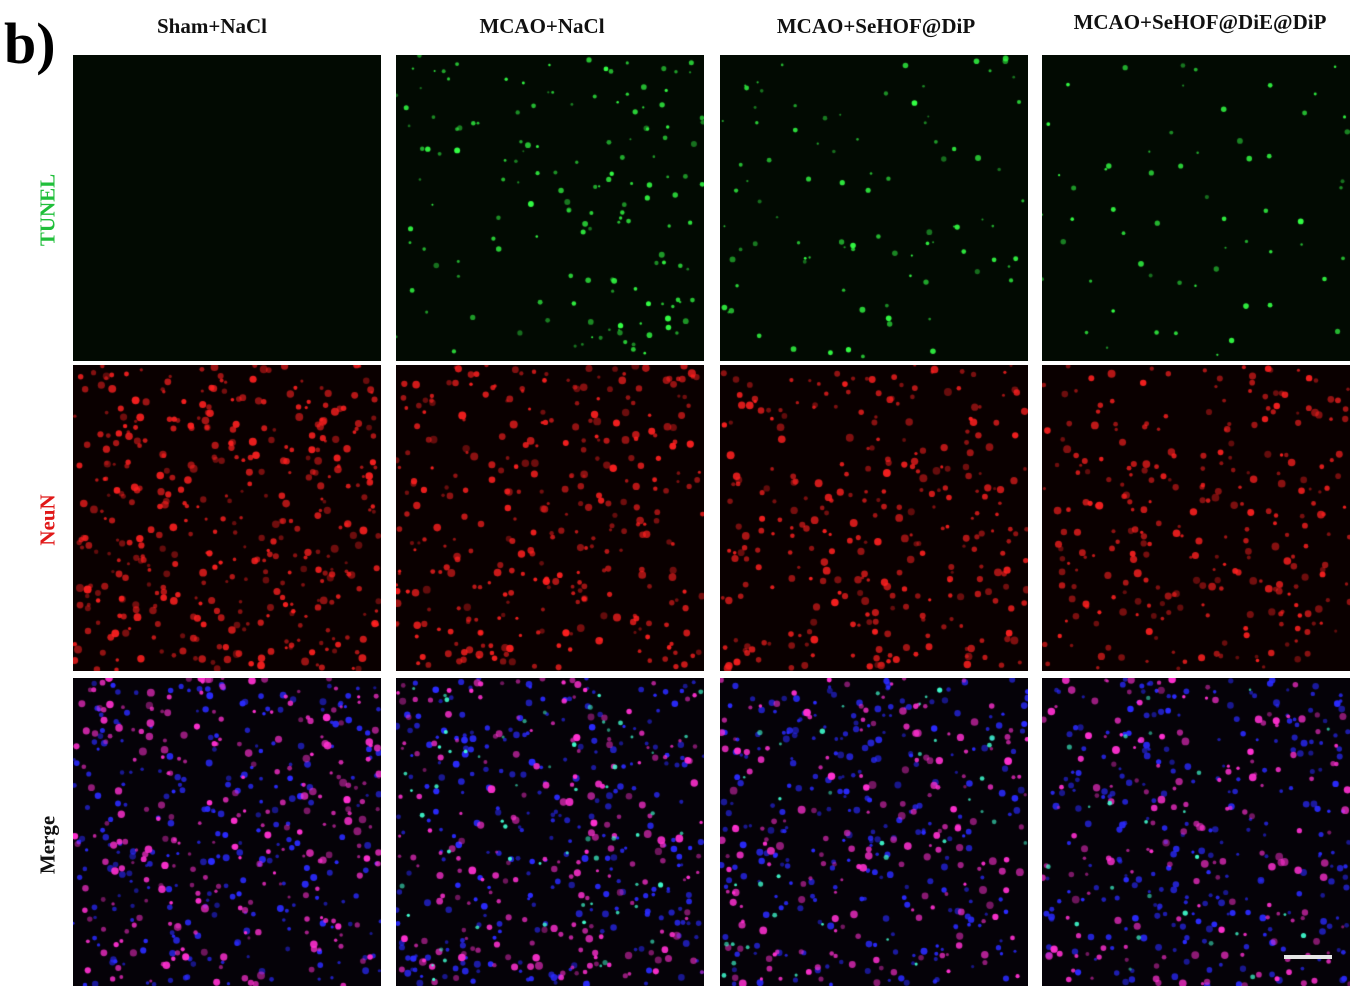  I want to click on row-label-neun: NeuN, so click(47, 520).